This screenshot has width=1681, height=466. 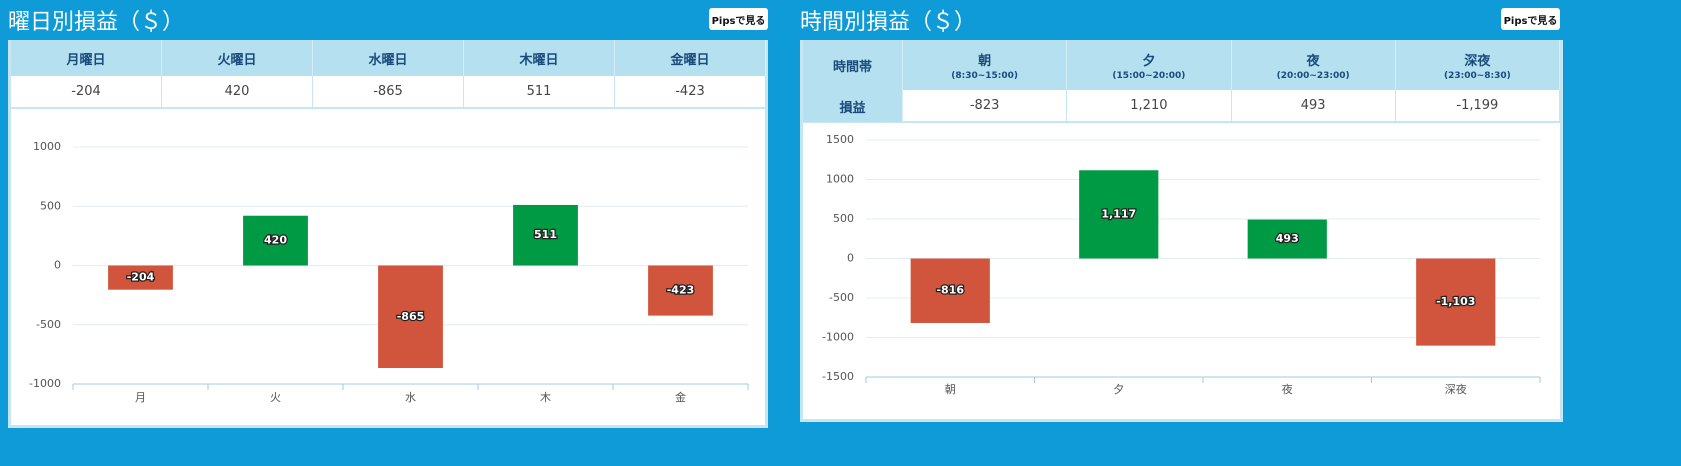 I want to click on header-label: 朝, so click(x=985, y=61).